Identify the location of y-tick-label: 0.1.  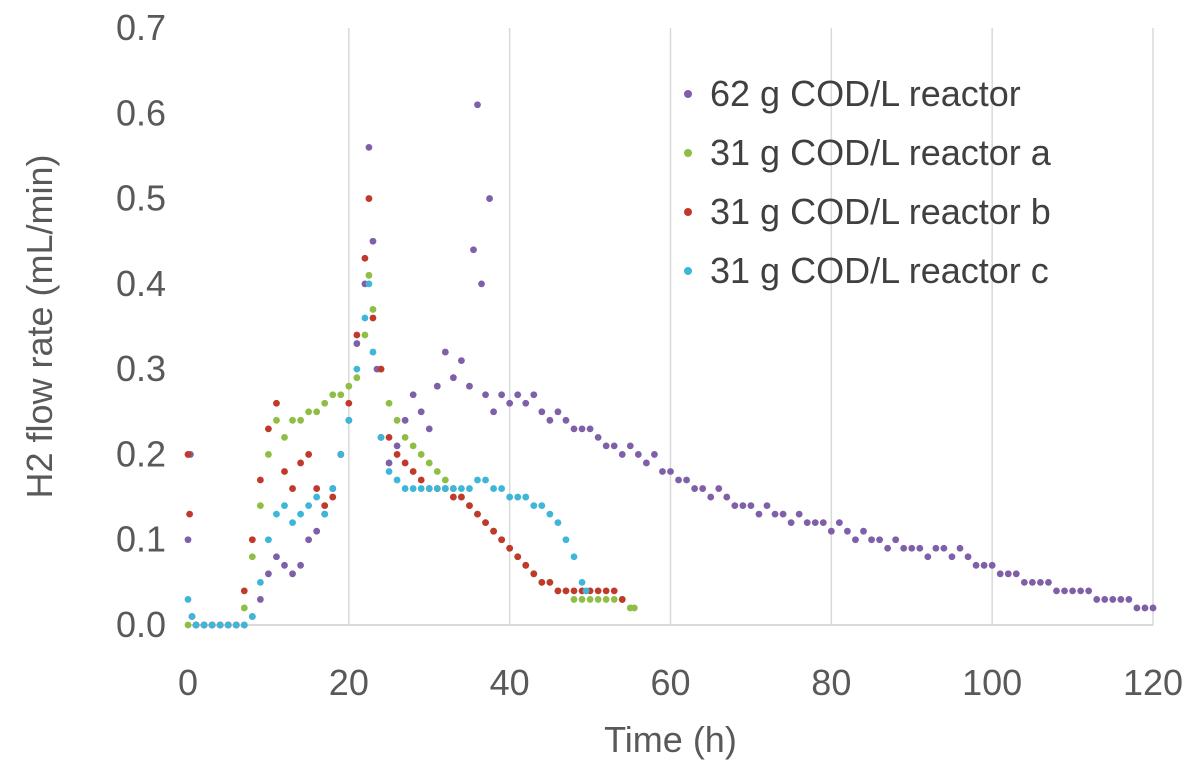
(141, 539).